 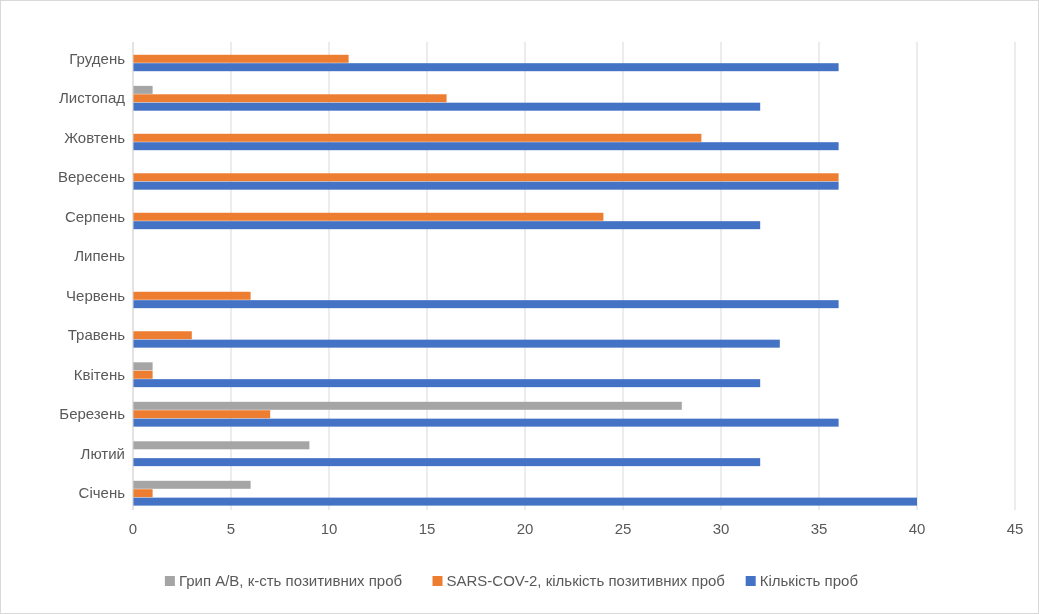 What do you see at coordinates (92, 177) in the screenshot?
I see `y-tick-label: Вересень` at bounding box center [92, 177].